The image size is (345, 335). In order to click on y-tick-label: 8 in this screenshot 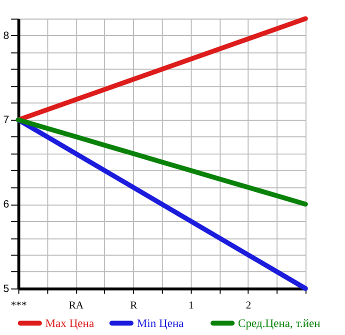, I will do `click(6, 36)`.